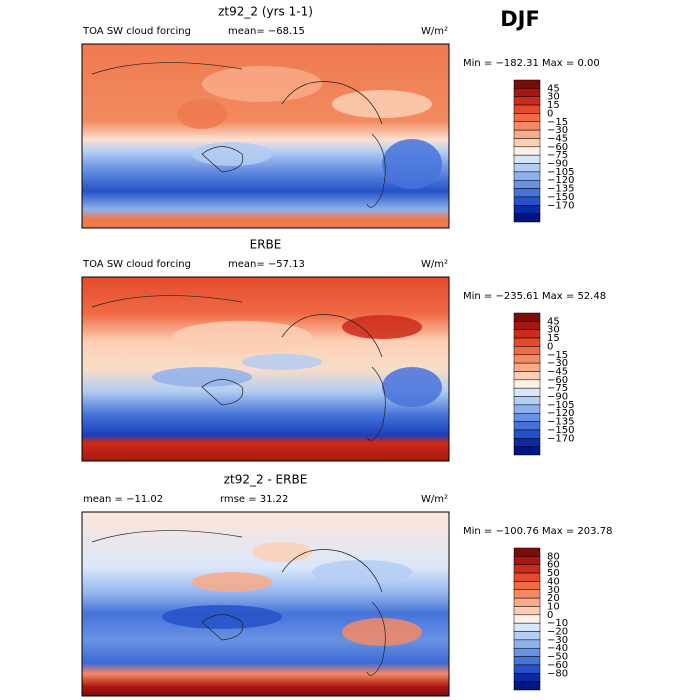 The image size is (700, 700). Describe the element at coordinates (531, 63) in the screenshot. I see `min-max: Min = −182.31 Max = 0.00` at that location.